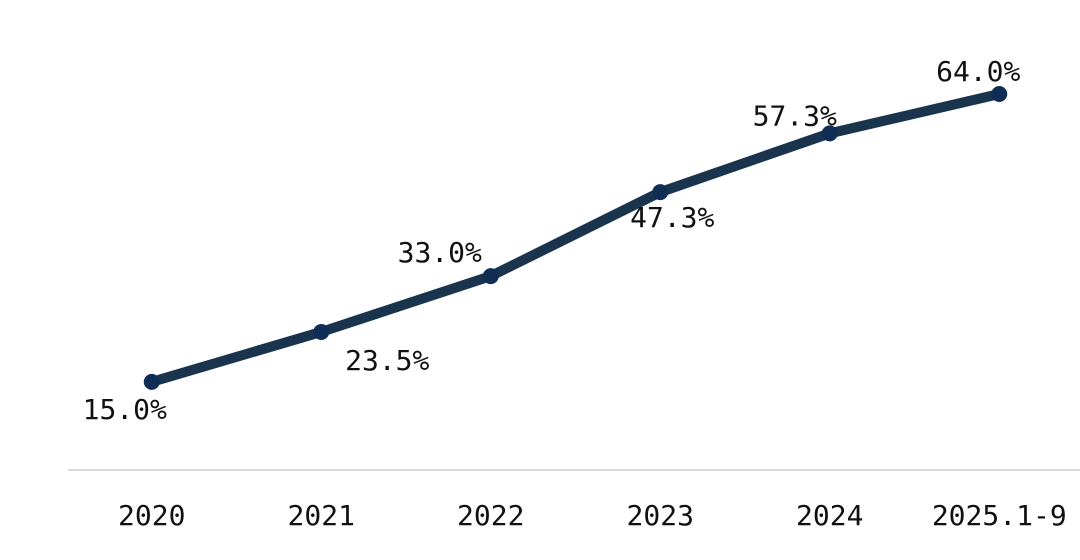 The width and height of the screenshot is (1080, 560). Describe the element at coordinates (672, 217) in the screenshot. I see `data-label: 47.3%` at that location.